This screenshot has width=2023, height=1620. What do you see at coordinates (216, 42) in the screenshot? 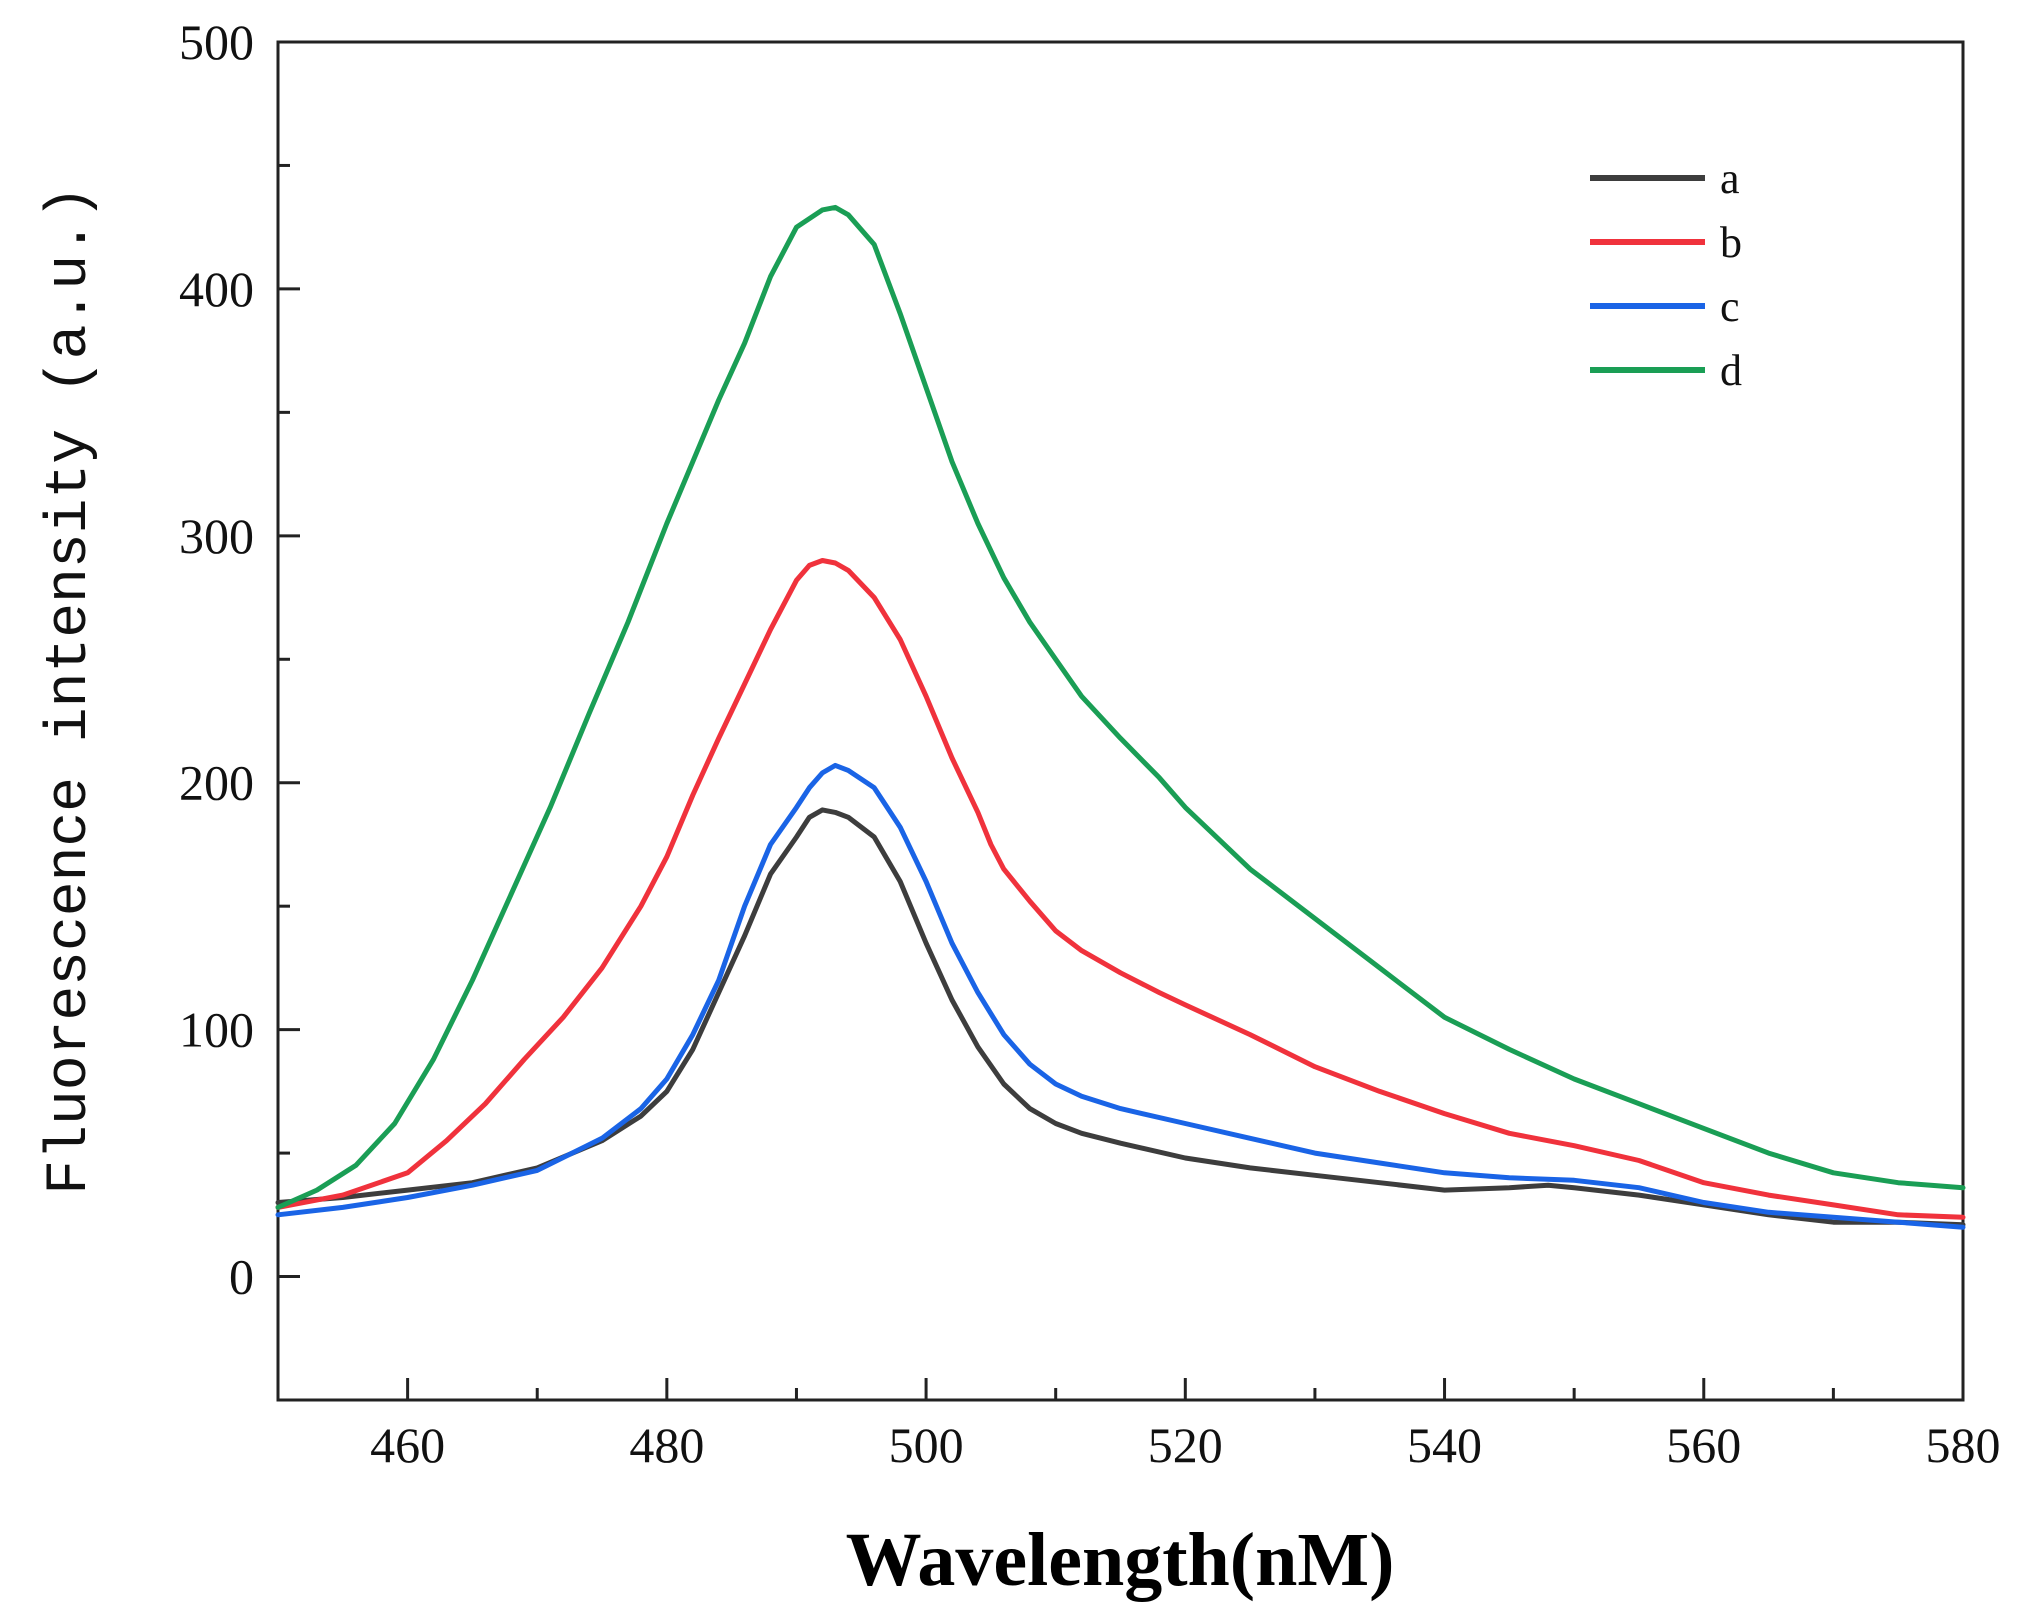
I see `y-tick-label: 500` at bounding box center [216, 42].